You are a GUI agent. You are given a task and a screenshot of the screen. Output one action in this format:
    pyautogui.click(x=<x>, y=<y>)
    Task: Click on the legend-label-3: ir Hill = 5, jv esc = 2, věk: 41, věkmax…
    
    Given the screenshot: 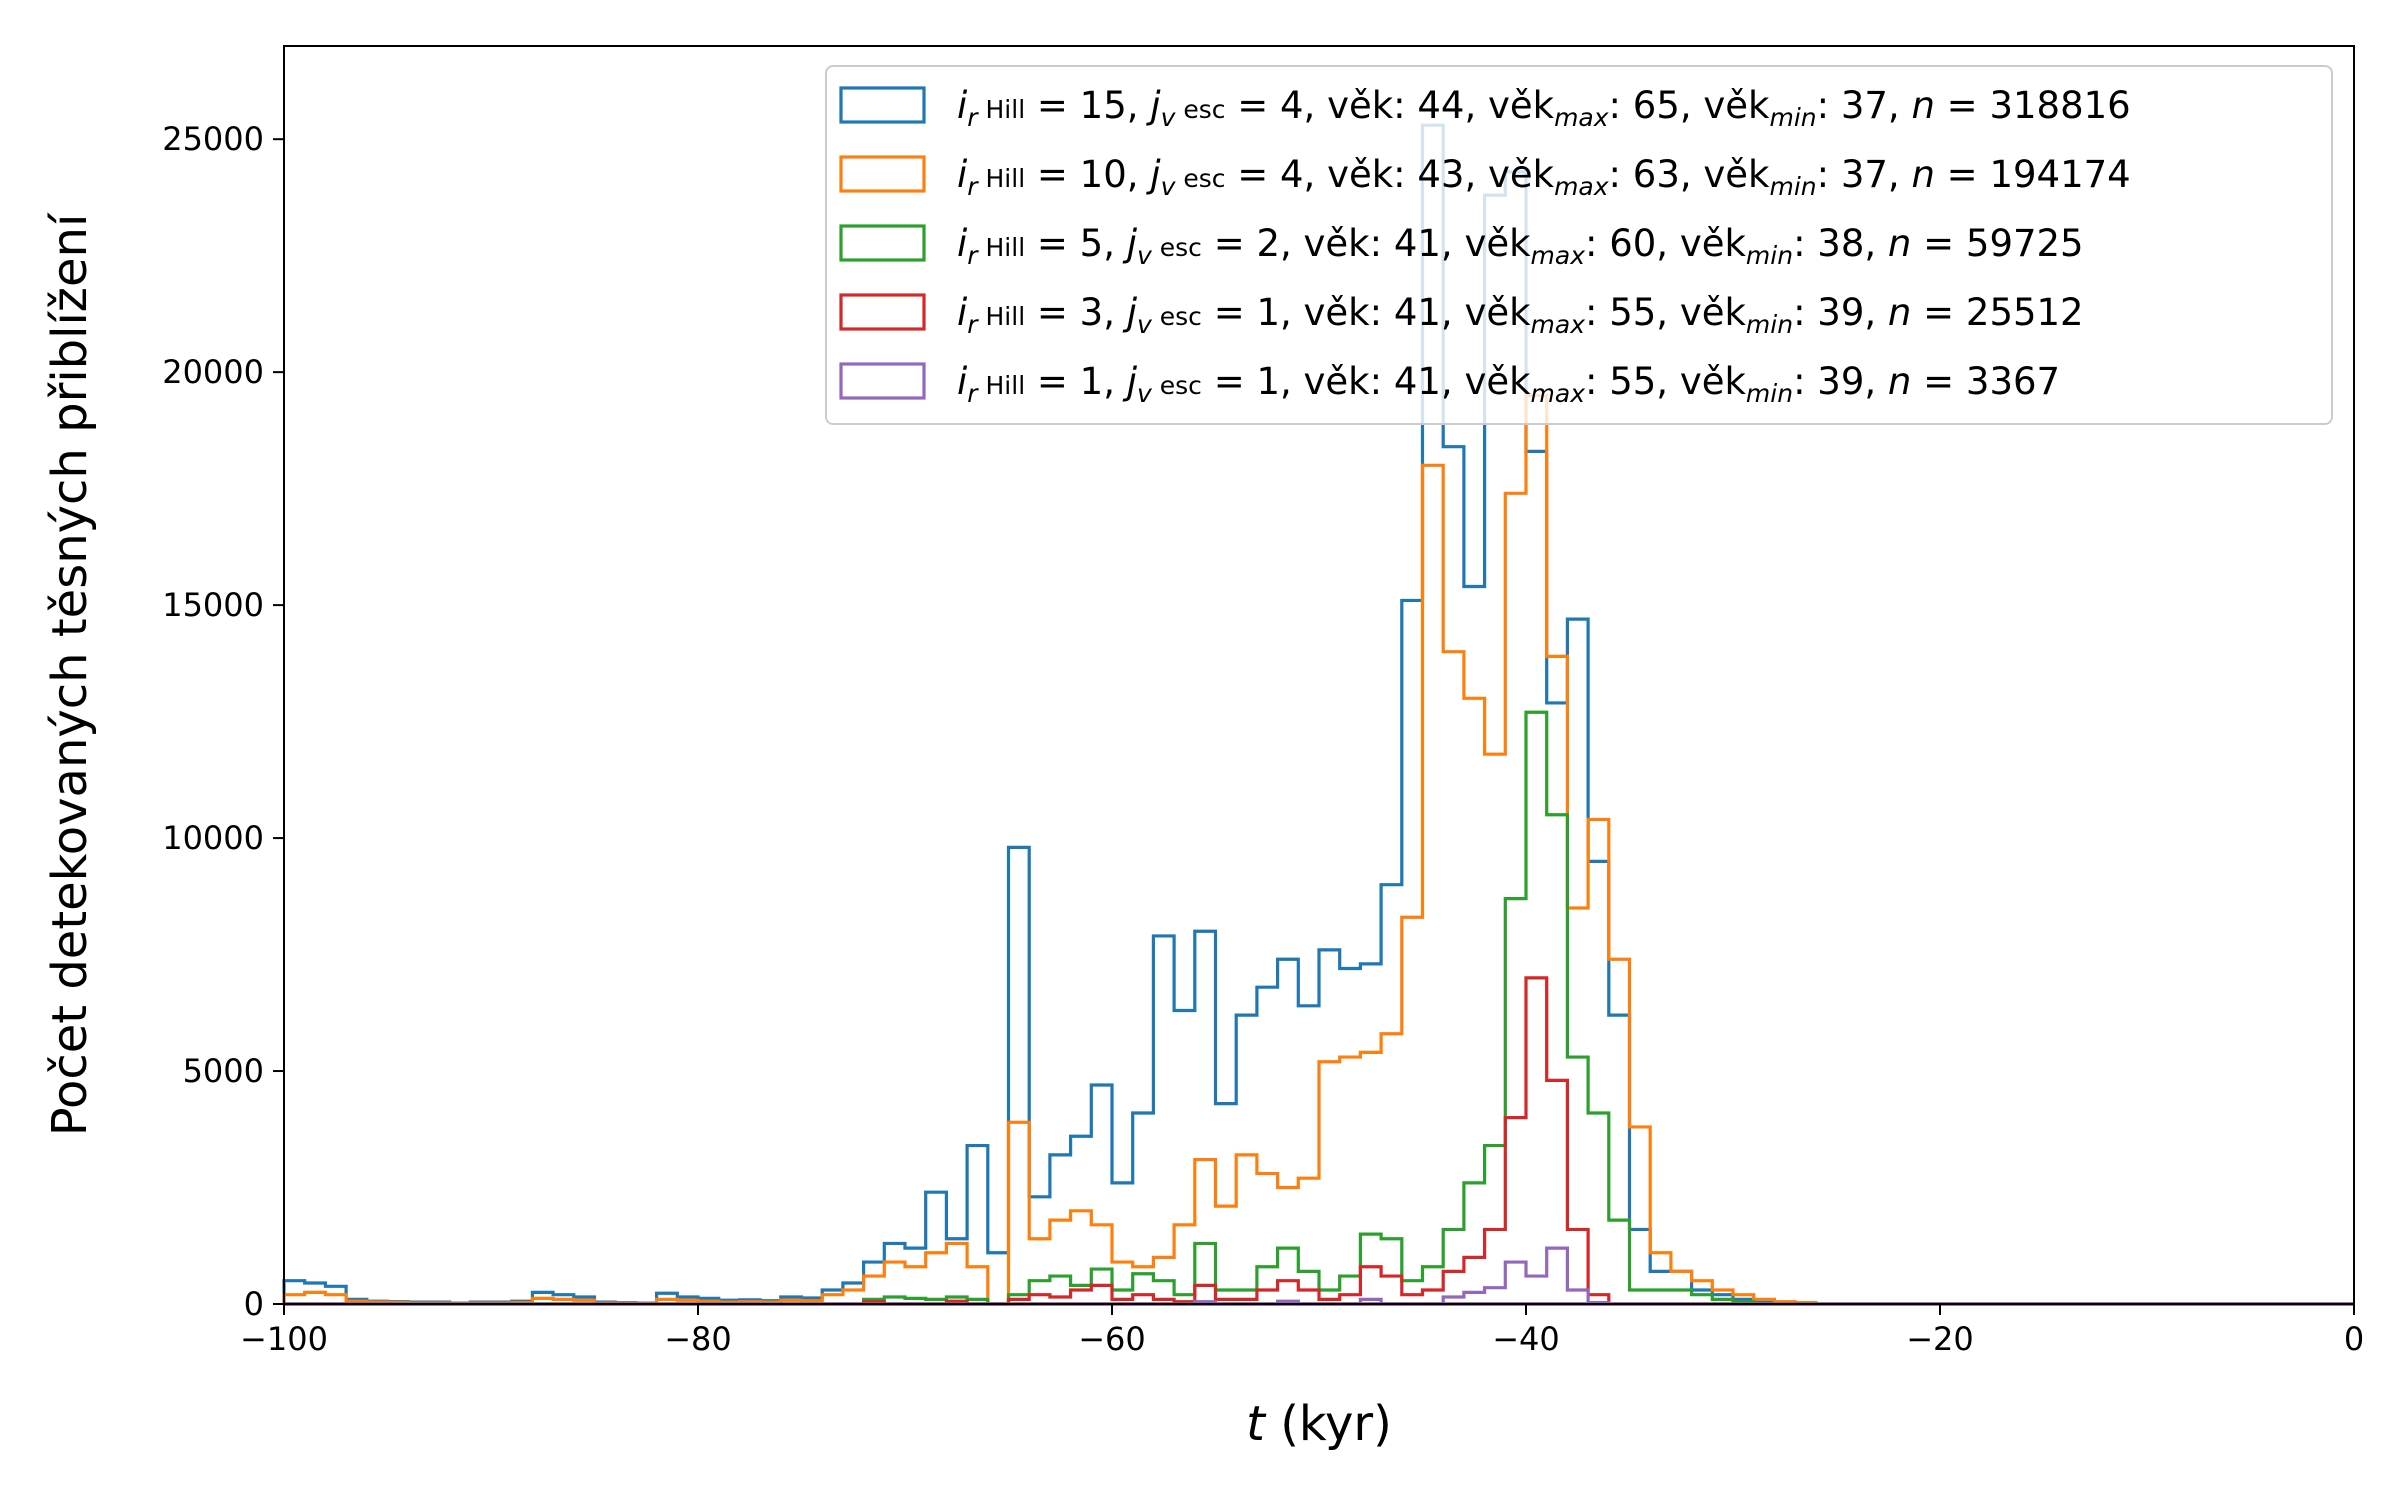 What is the action you would take?
    pyautogui.click(x=1520, y=246)
    